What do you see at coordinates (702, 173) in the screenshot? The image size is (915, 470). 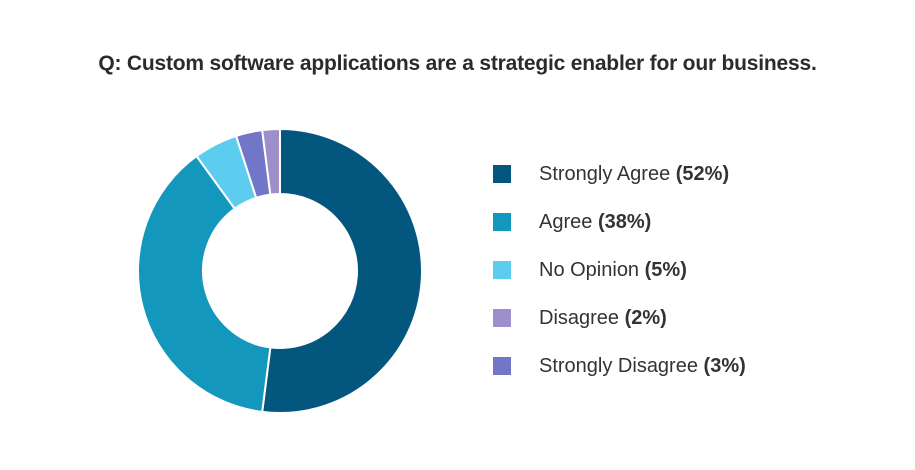 I see `legend-value-strongly-agree: (52%)` at bounding box center [702, 173].